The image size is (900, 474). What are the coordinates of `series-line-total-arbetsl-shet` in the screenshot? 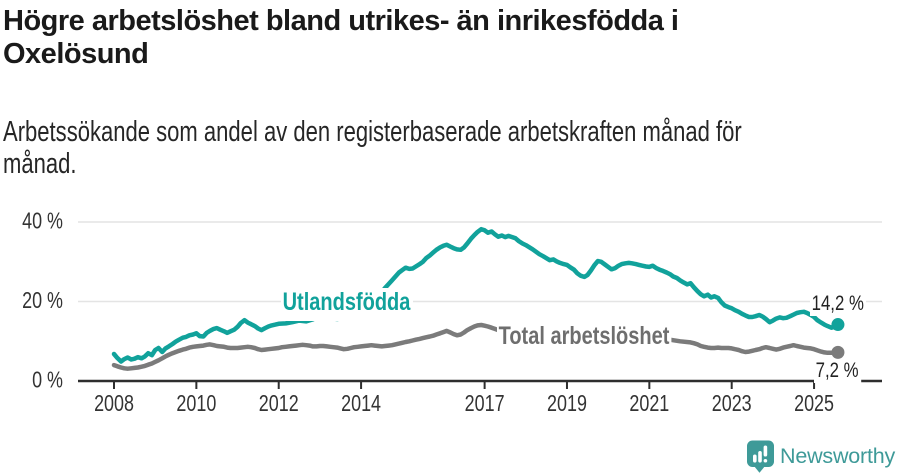 It's located at (476, 346).